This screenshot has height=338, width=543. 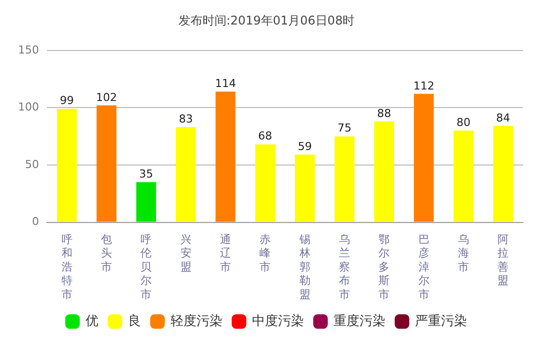 I want to click on legend-label: 严重污染, so click(x=441, y=321).